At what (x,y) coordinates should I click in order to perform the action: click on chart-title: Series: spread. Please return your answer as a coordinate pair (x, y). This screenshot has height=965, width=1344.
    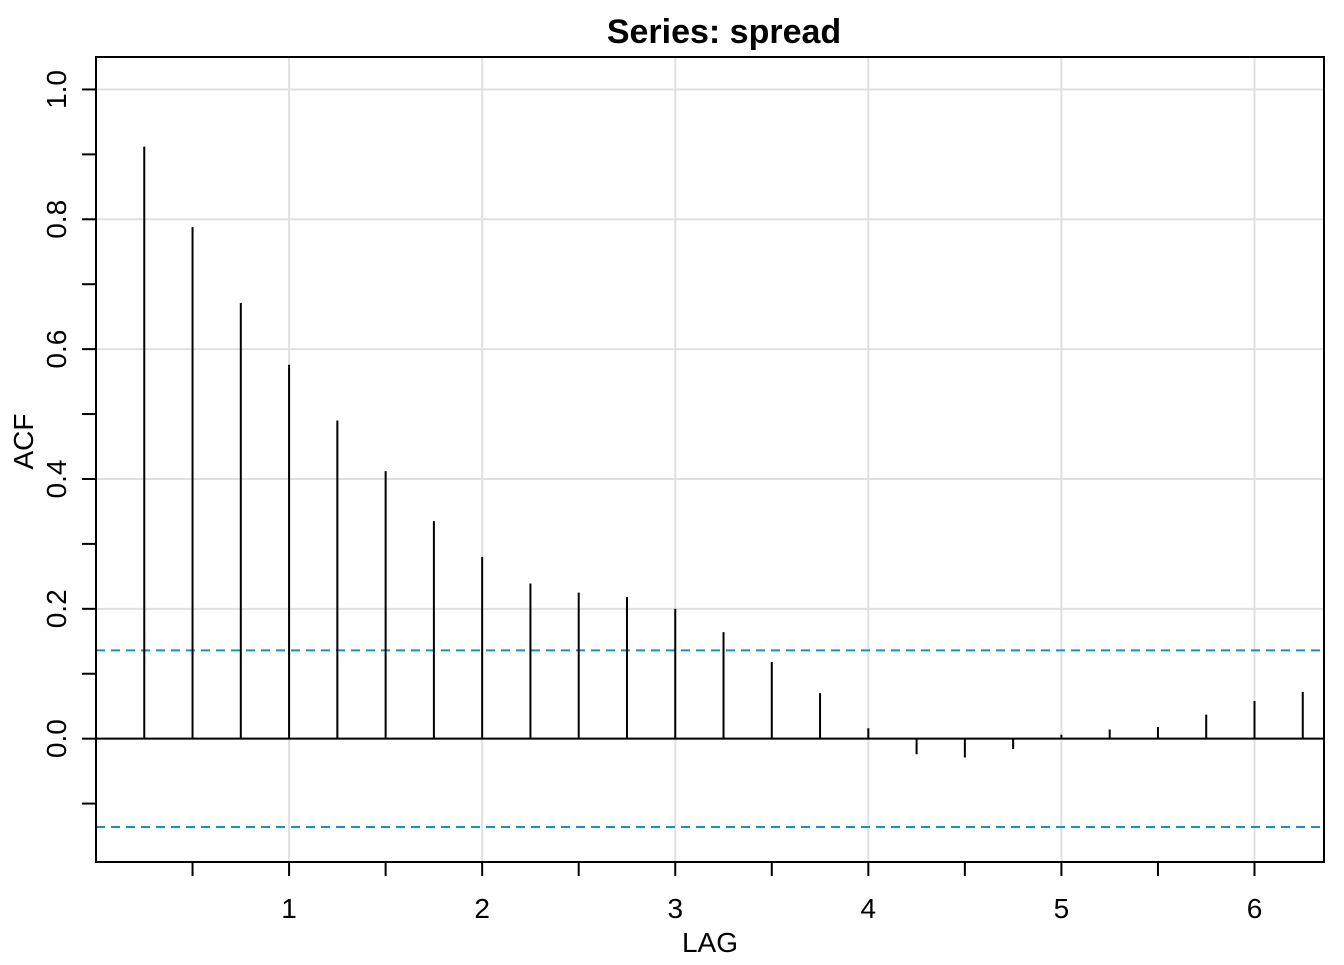
    Looking at the image, I should click on (724, 32).